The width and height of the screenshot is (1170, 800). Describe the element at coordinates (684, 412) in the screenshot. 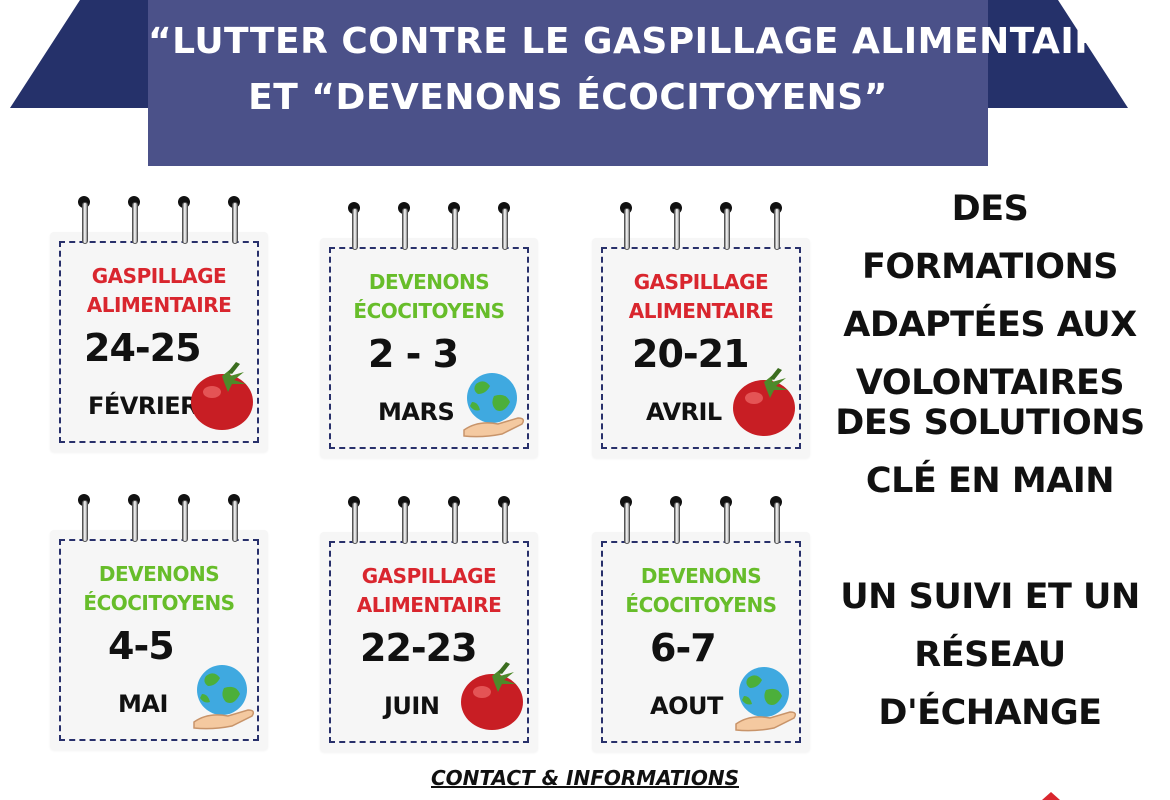

I see `card-month: AVRIL` at that location.